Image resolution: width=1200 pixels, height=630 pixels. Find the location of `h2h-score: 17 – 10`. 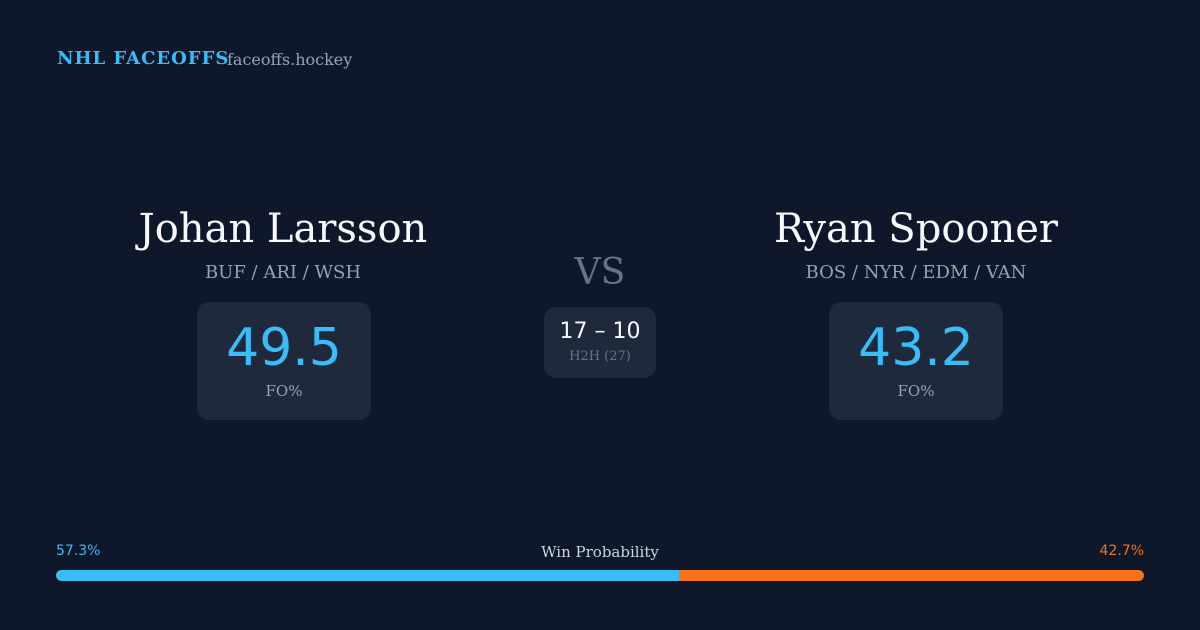

h2h-score: 17 – 10 is located at coordinates (600, 331).